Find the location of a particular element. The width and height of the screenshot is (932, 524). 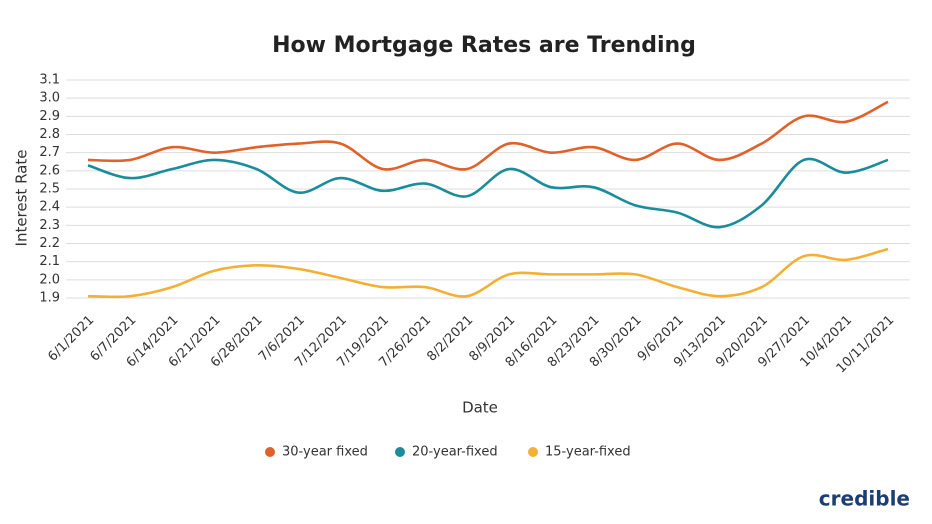

y-tick-label: 2.1 is located at coordinates (49, 261).